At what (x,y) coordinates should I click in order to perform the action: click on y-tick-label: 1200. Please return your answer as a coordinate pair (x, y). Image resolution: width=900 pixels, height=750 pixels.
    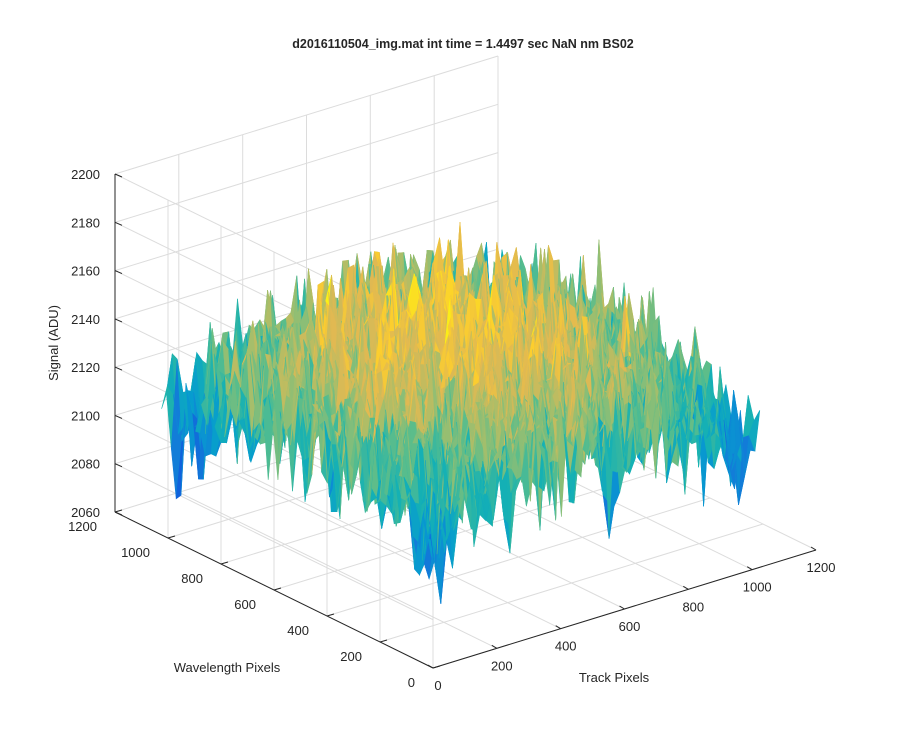
    Looking at the image, I should click on (82, 526).